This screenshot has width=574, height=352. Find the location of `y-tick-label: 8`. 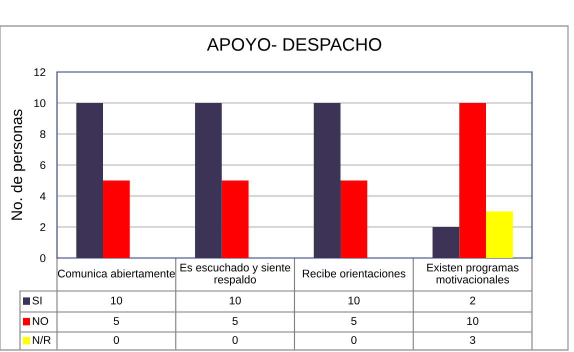

y-tick-label: 8 is located at coordinates (43, 134).